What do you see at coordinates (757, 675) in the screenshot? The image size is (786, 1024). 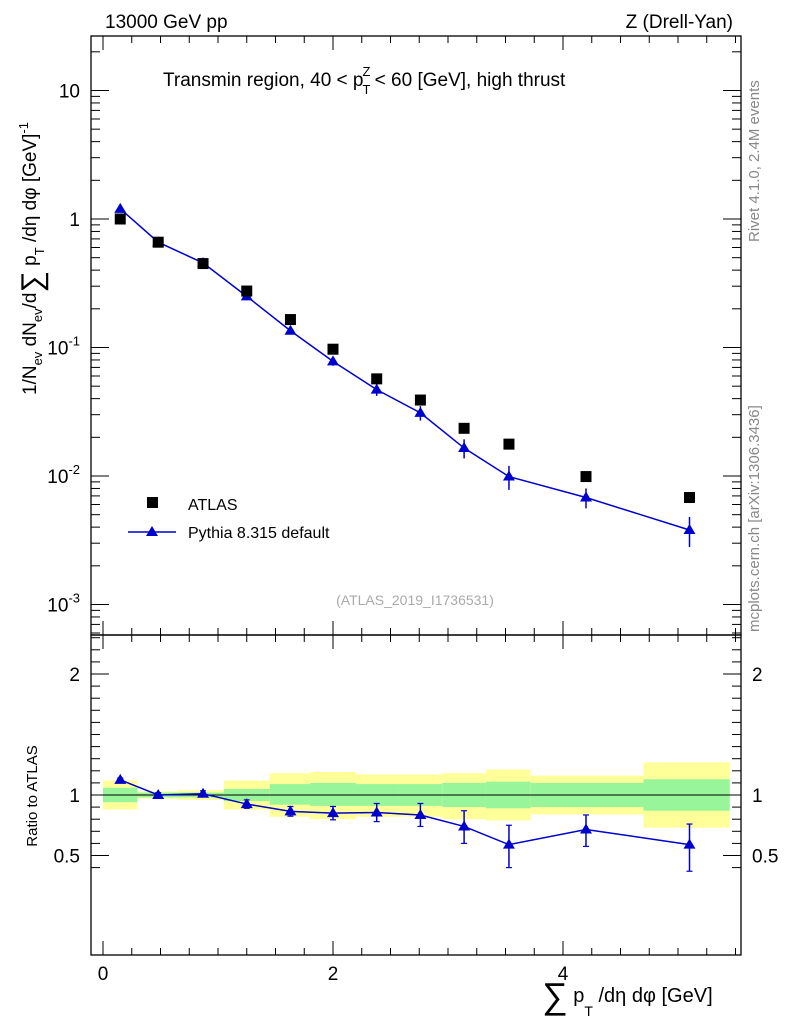 I see `ratio-y-tick-label-right: 2` at bounding box center [757, 675].